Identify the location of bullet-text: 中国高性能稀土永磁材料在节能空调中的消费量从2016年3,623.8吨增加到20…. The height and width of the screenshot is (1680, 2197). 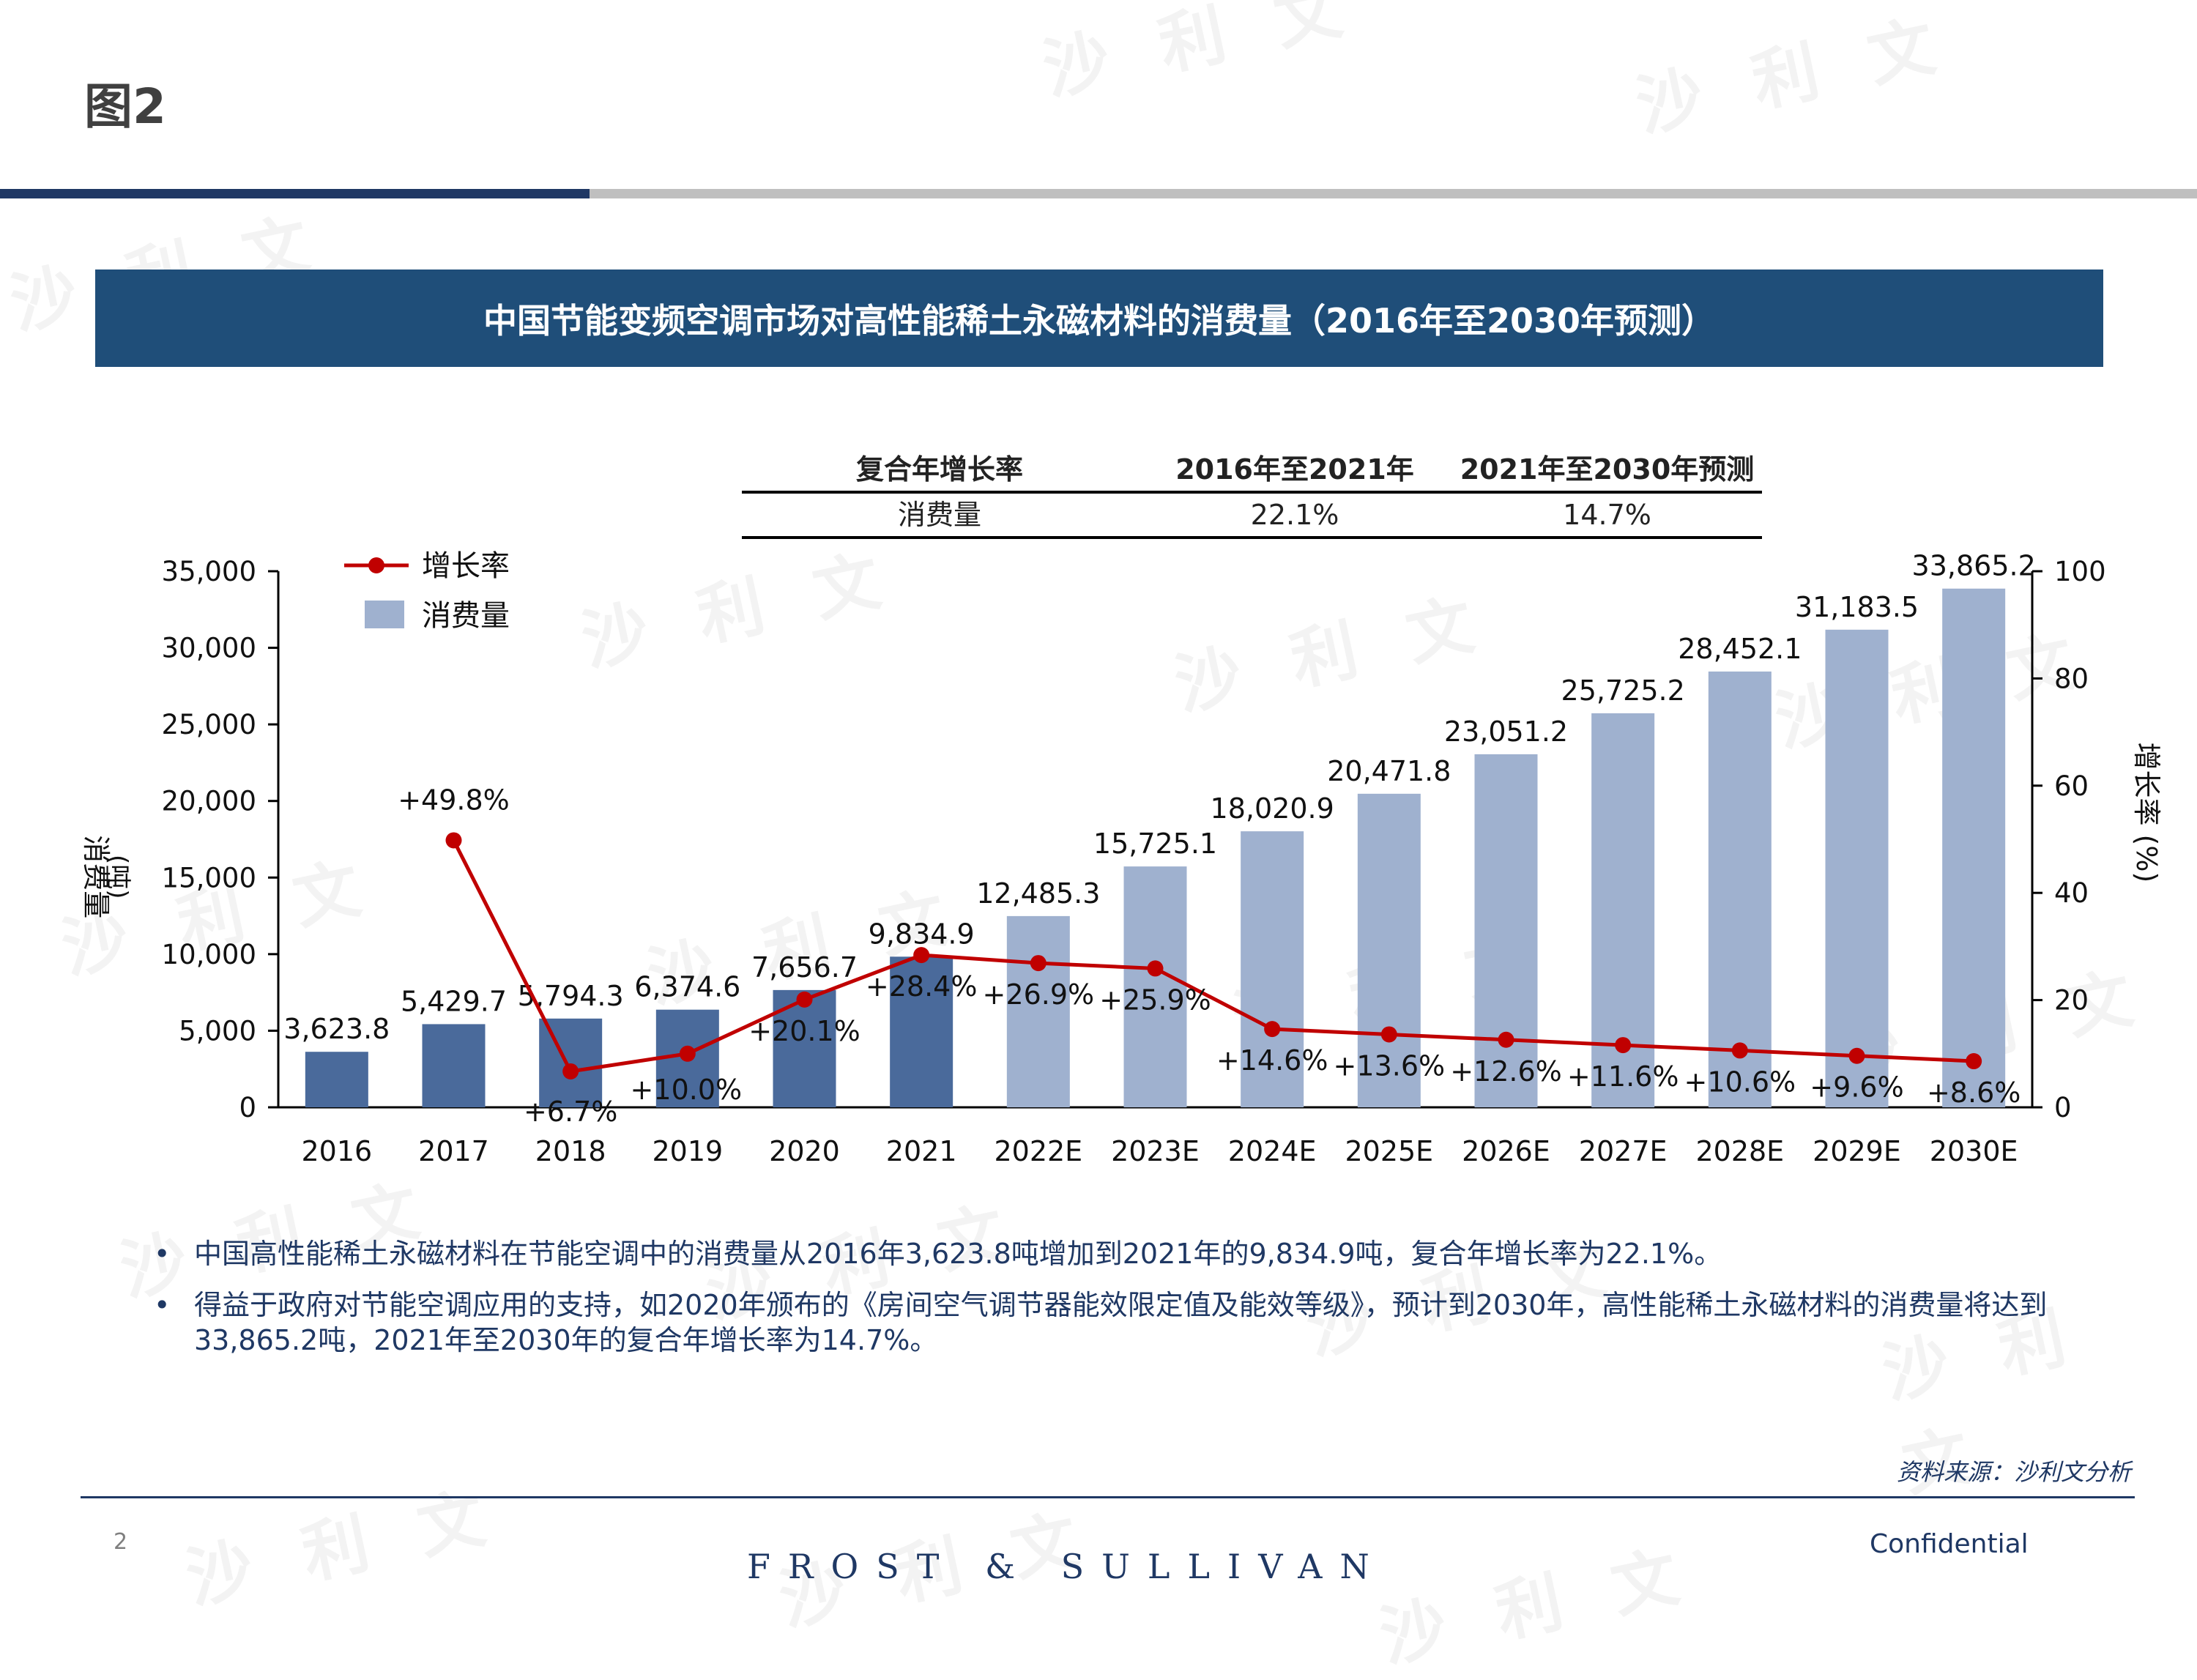
(958, 1254).